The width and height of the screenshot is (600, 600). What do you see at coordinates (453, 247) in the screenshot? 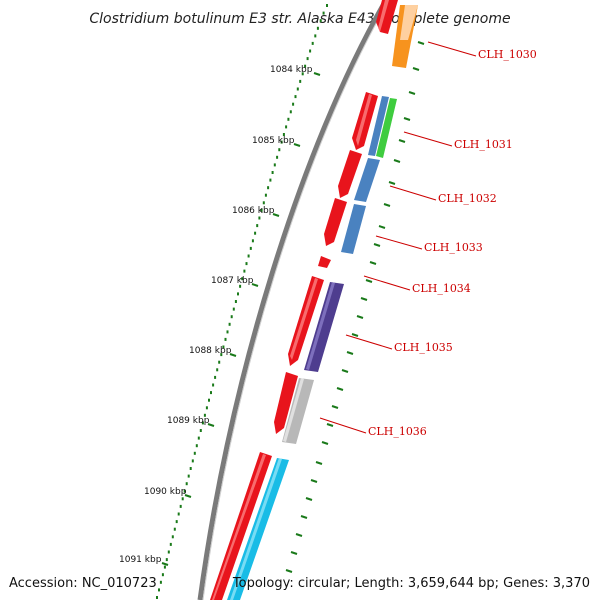
I see `gene-label: CLH_1033` at bounding box center [453, 247].